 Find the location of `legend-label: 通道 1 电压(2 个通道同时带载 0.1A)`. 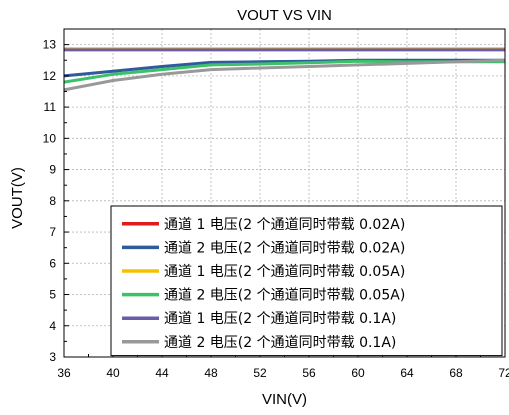

legend-label: 通道 1 电压(2 个通道同时带载 0.1A) is located at coordinates (280, 319).